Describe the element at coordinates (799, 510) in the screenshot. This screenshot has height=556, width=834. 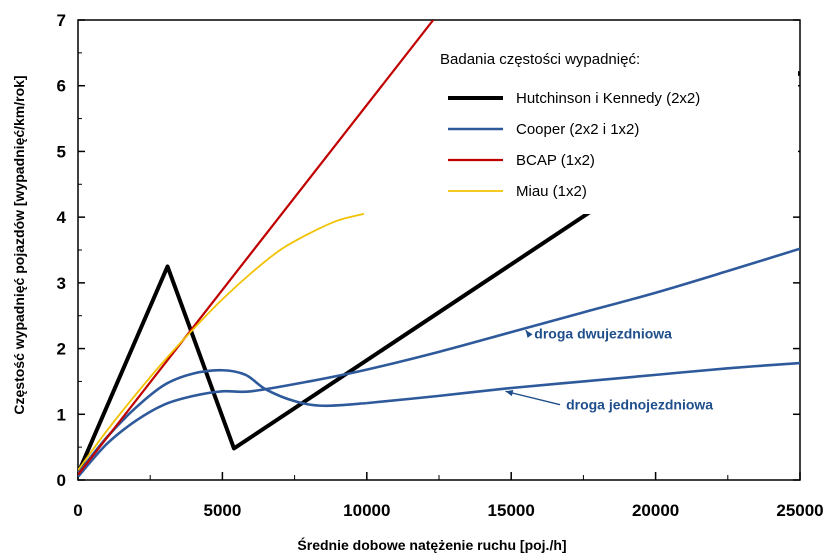
I see `x-tick-label: 25000` at that location.